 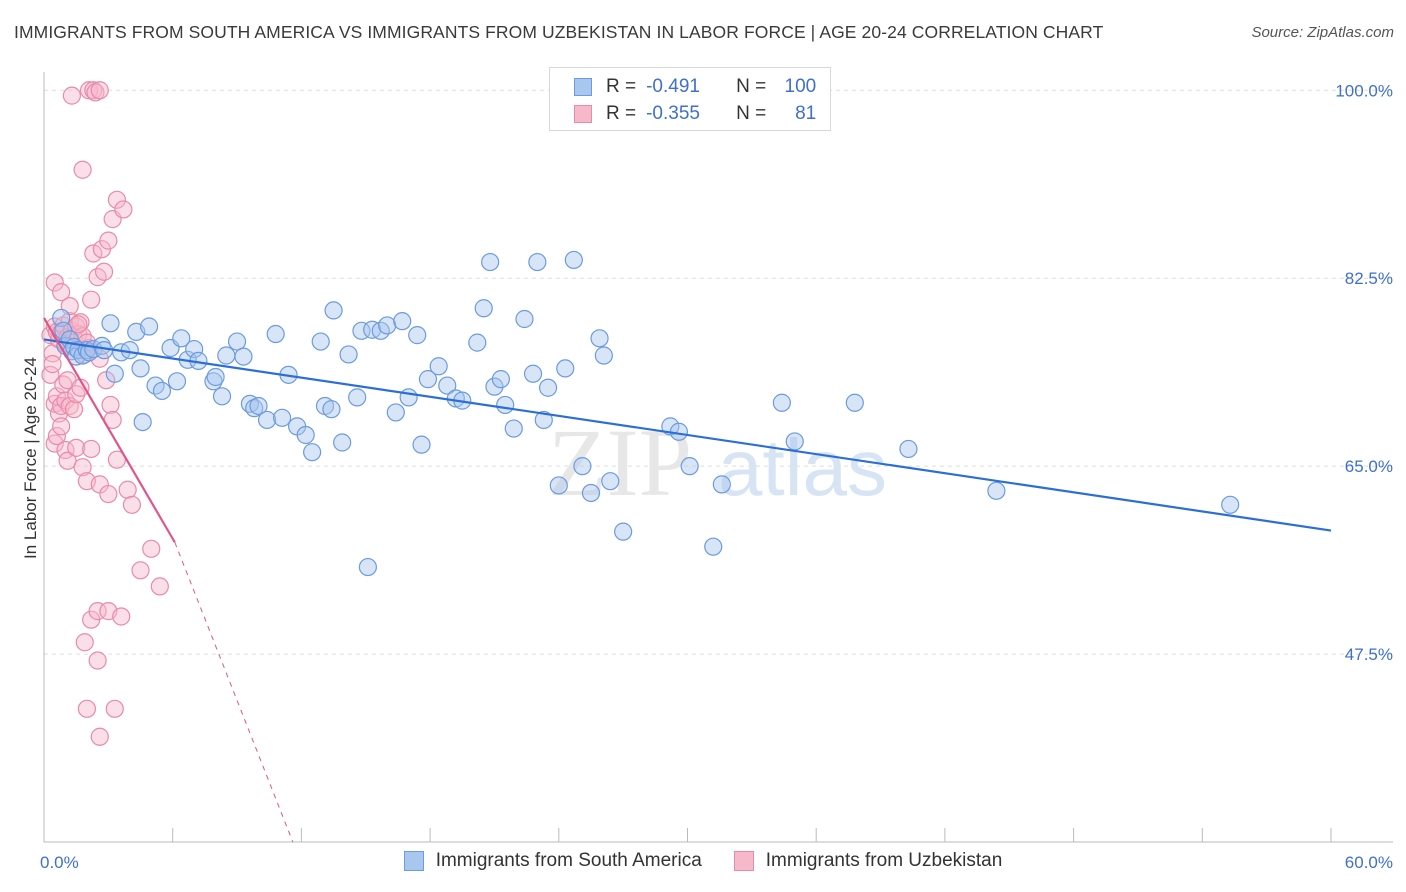 I want to click on legend-r-label: R =, so click(x=621, y=86).